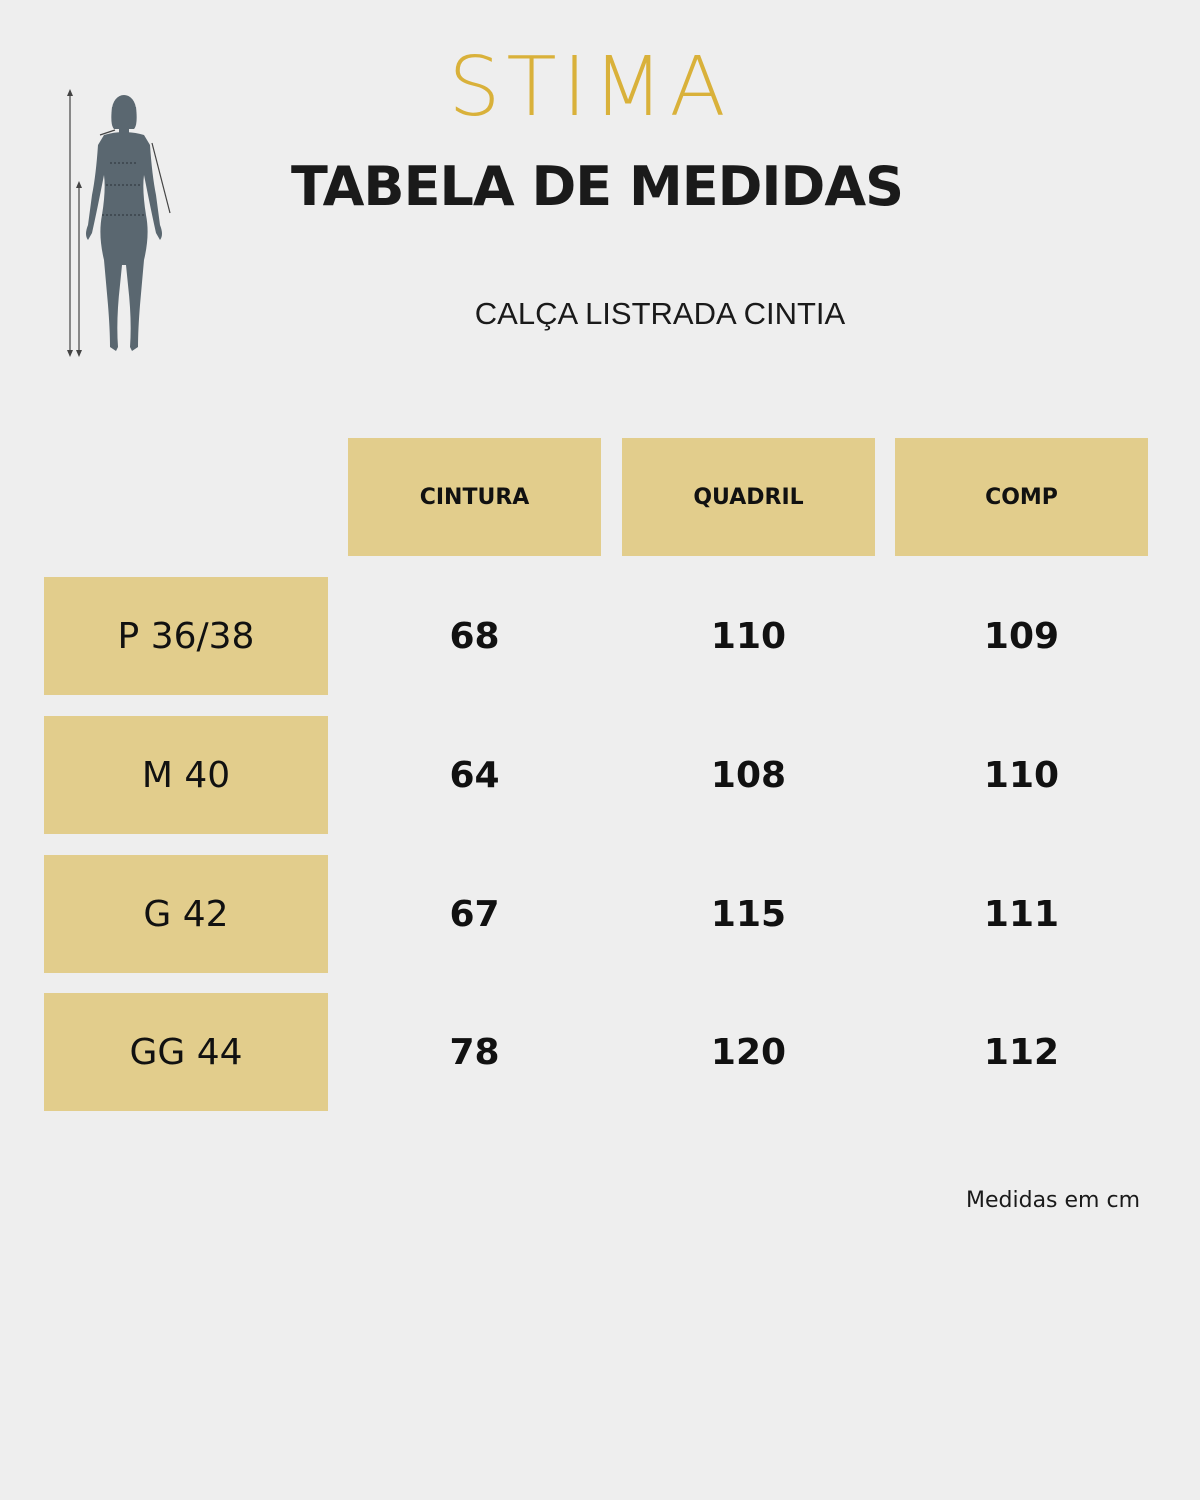  I want to click on size-label: GG 44, so click(186, 1052).